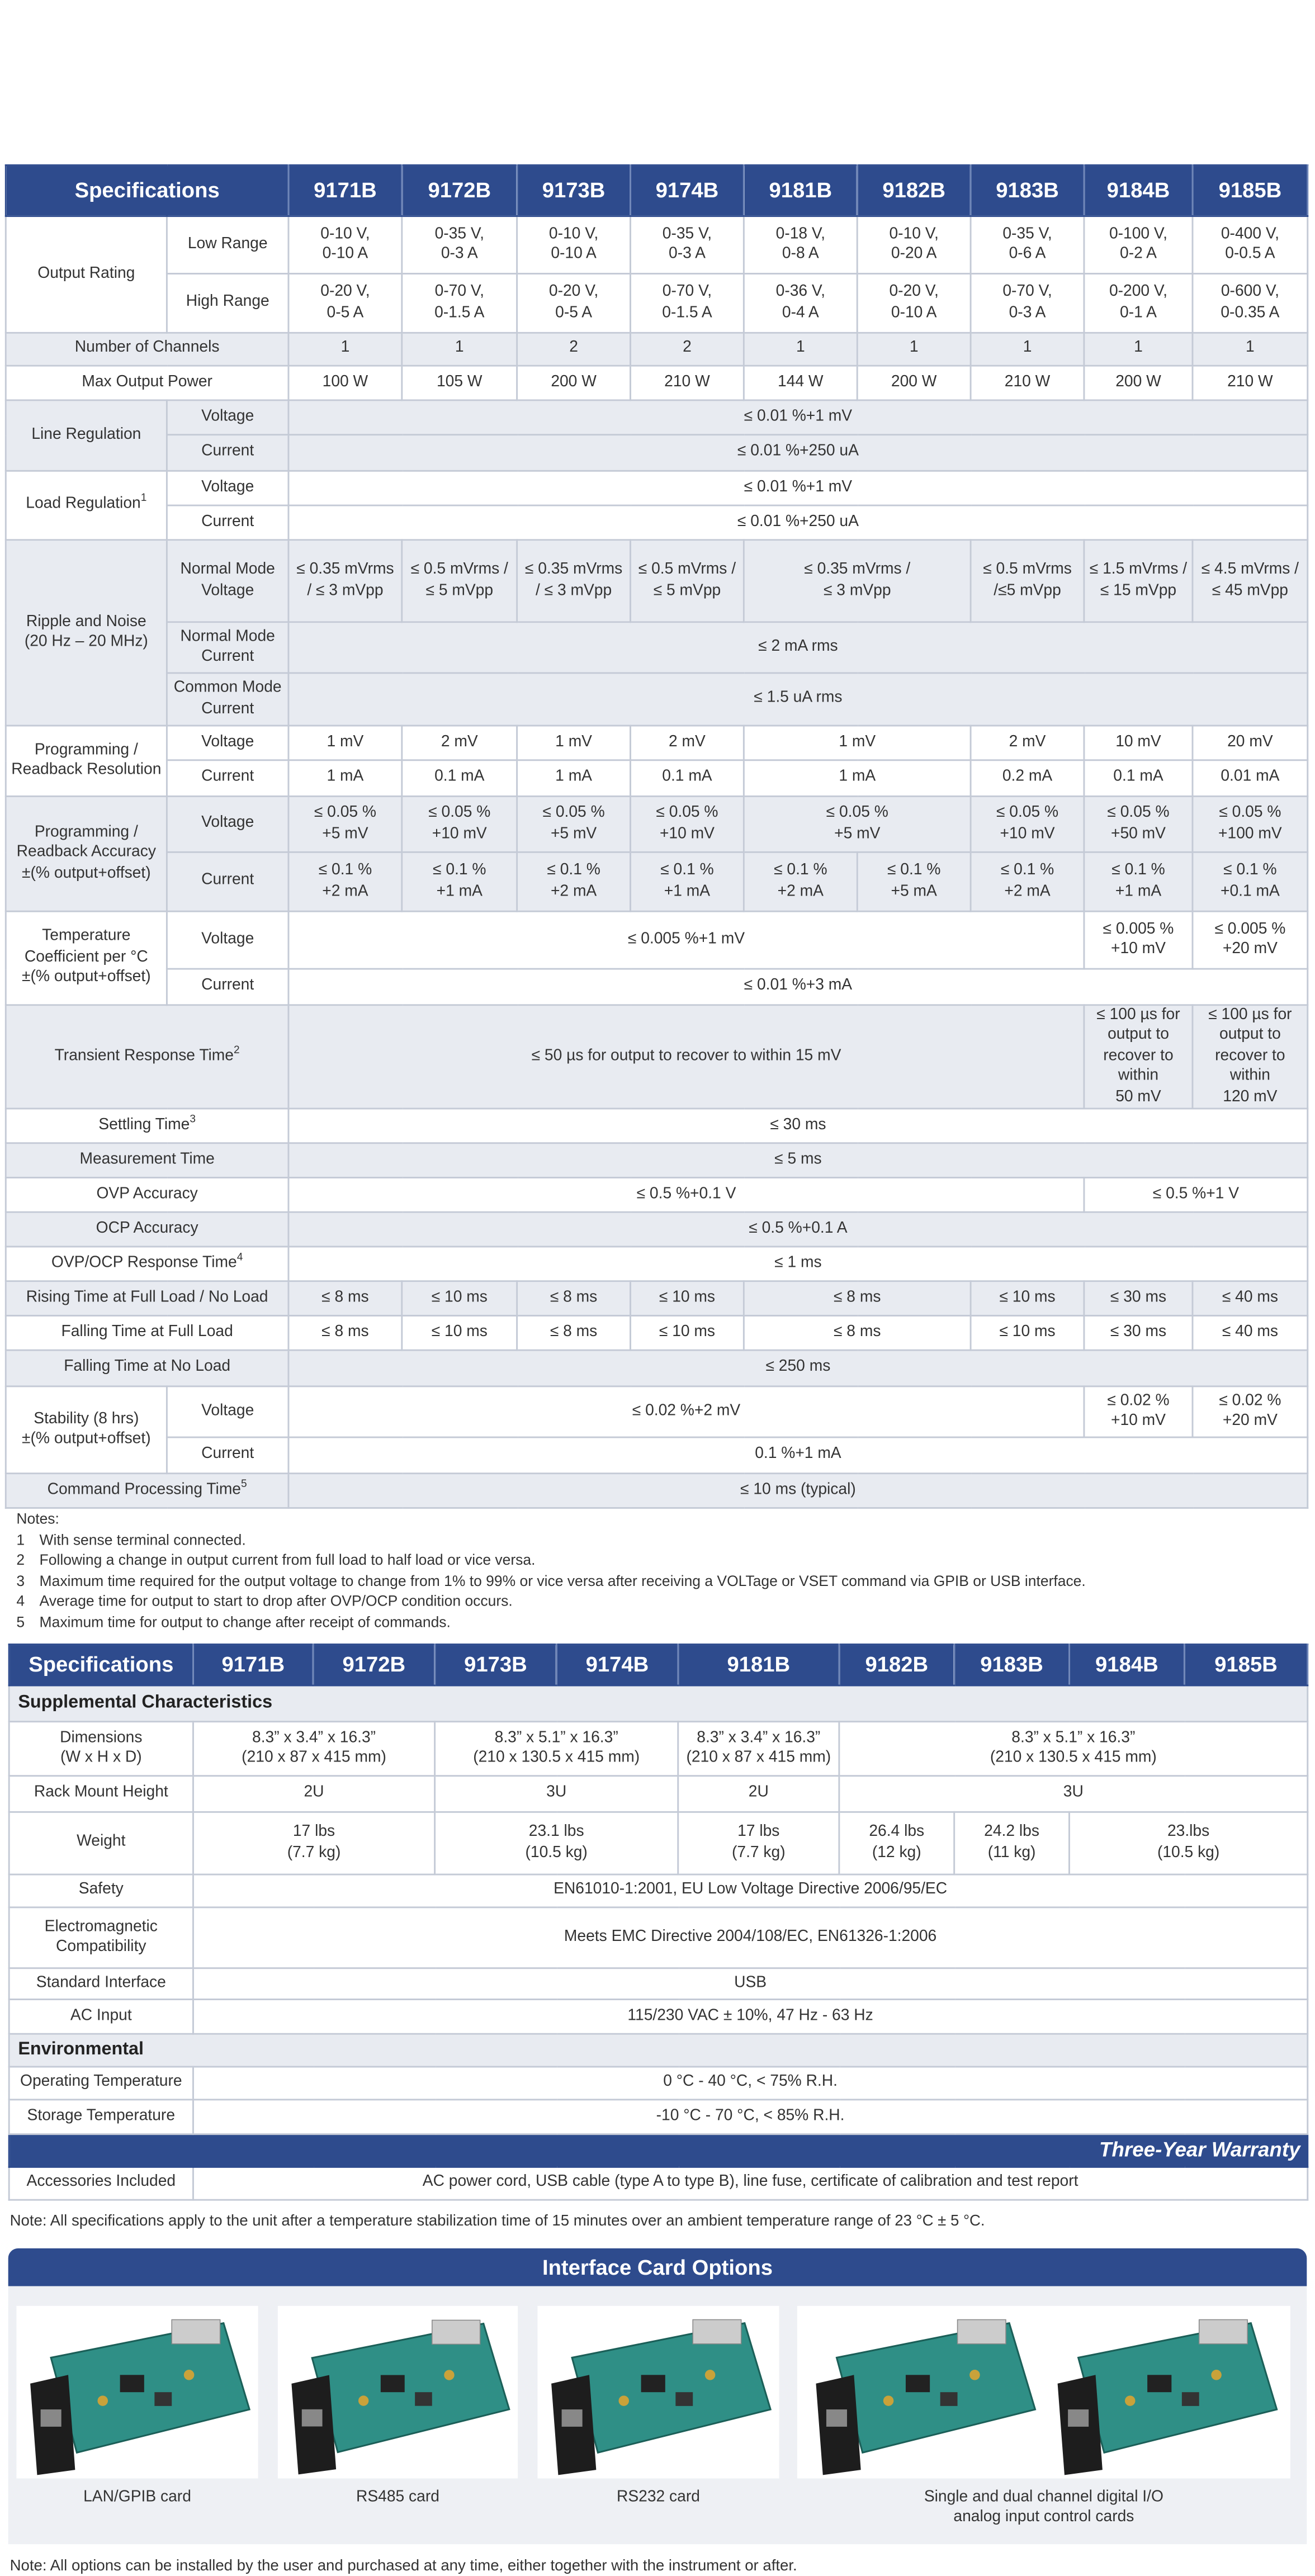 The image size is (1315, 2576). Describe the element at coordinates (758, 1749) in the screenshot. I see `table-cell: 8.3” x 3.4” x 16.3” (210 x 87 x 415 mm)` at that location.